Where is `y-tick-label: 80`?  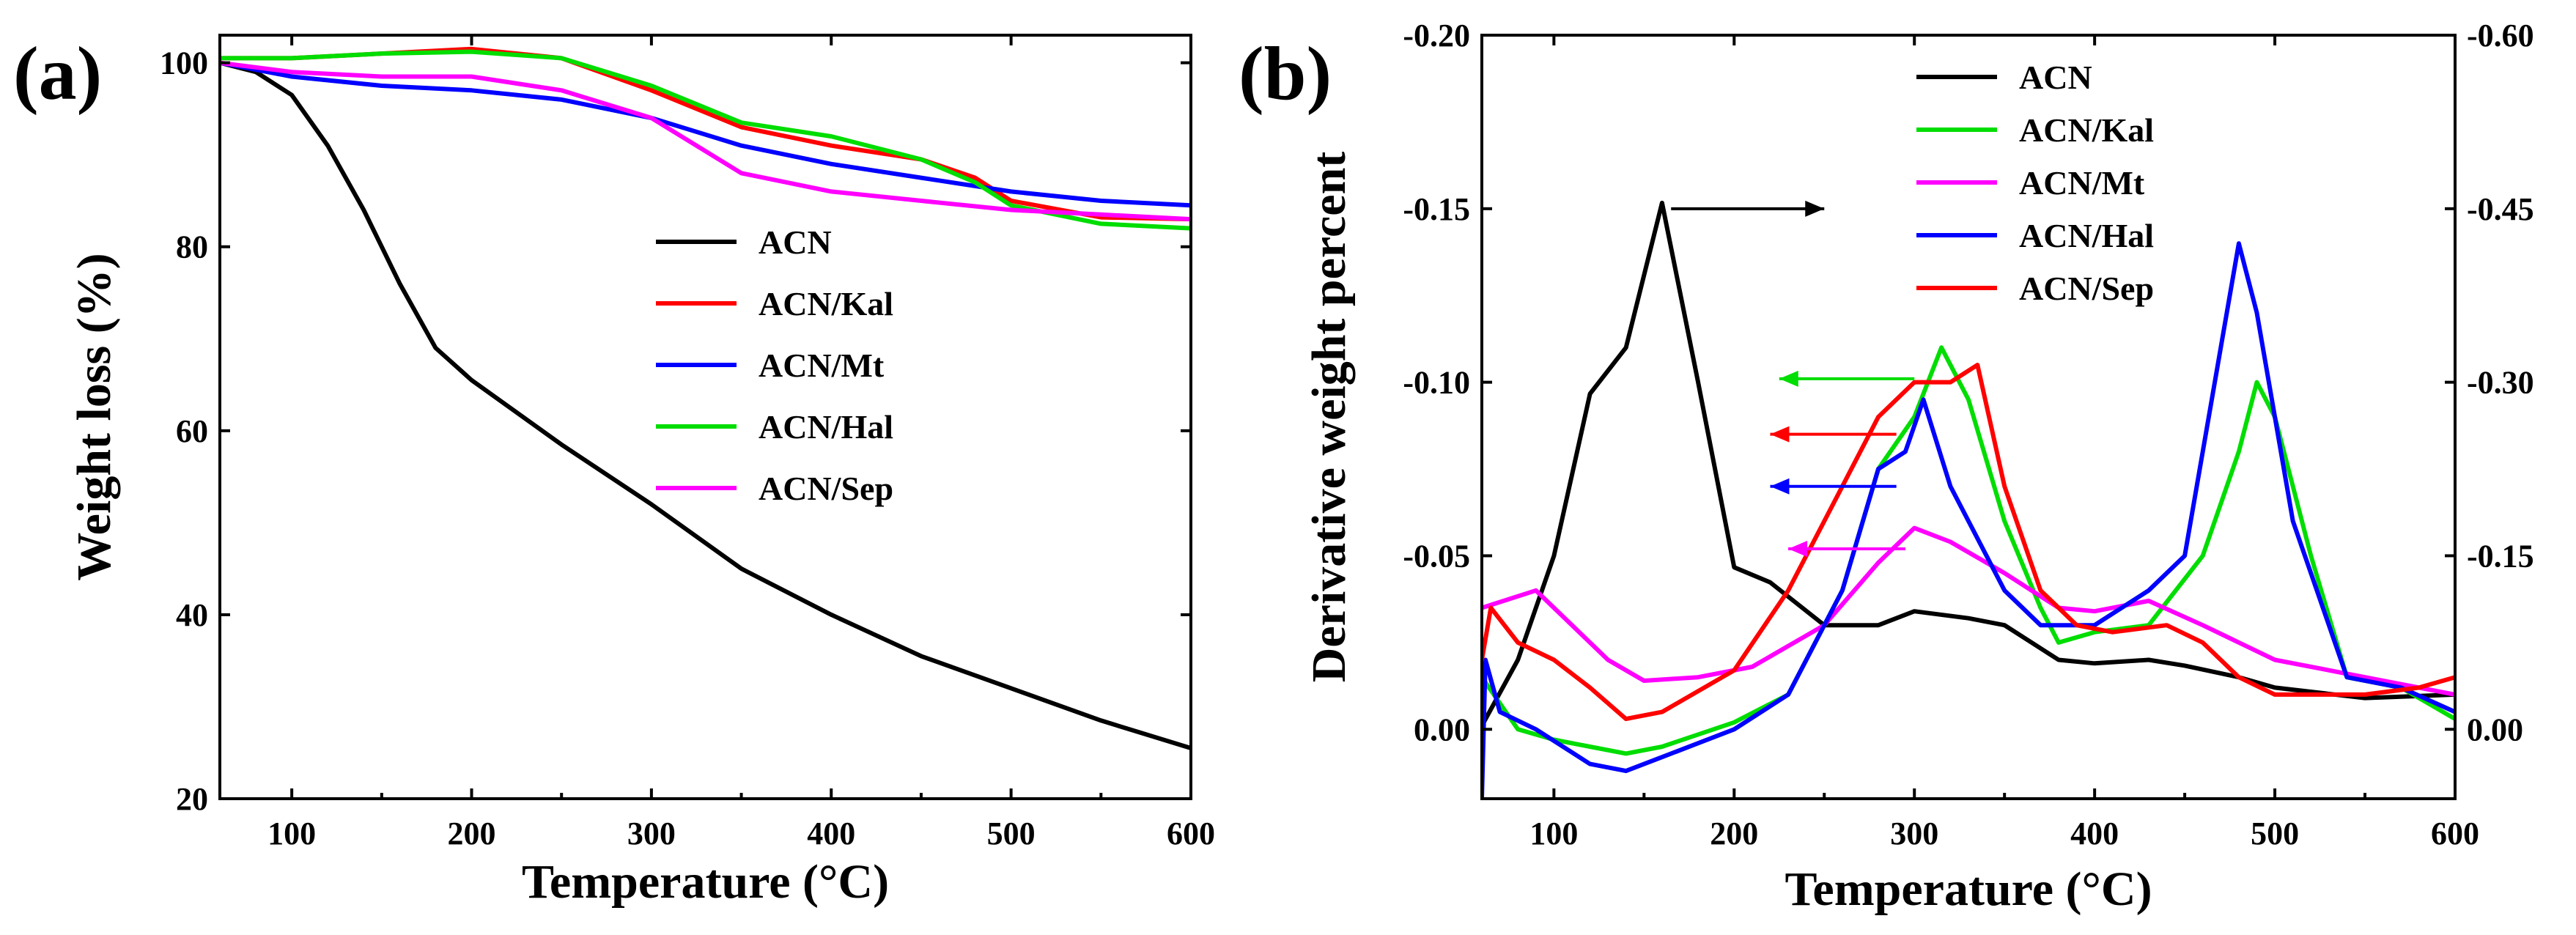
y-tick-label: 80 is located at coordinates (192, 247).